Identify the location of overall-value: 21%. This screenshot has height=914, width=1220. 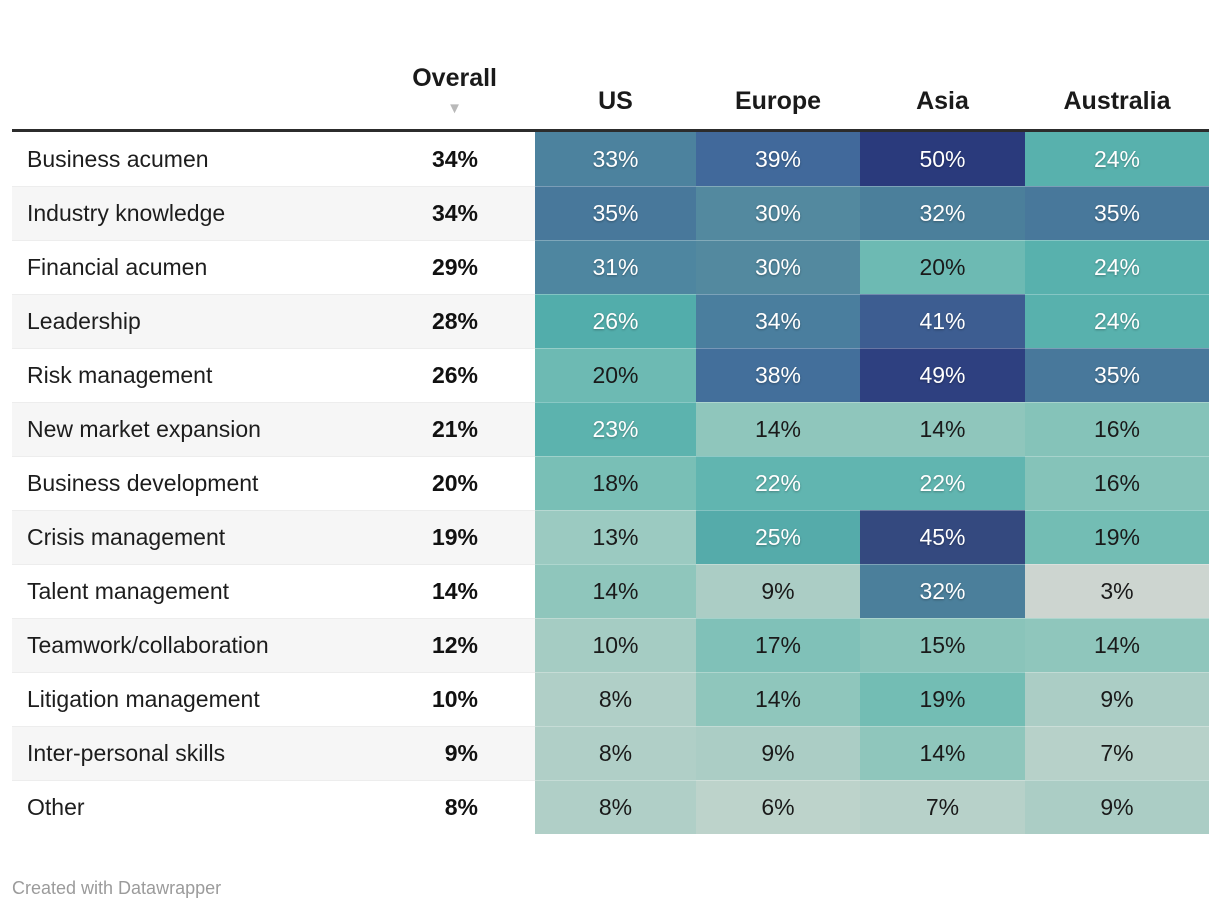
(418, 429).